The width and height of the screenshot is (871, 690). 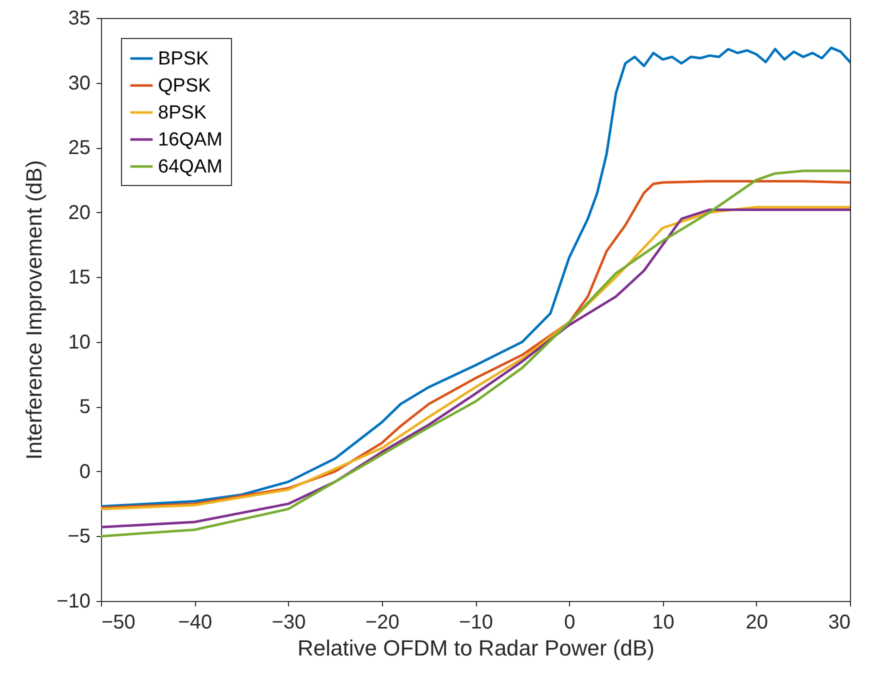 What do you see at coordinates (663, 623) in the screenshot?
I see `x-tick-label: 10` at bounding box center [663, 623].